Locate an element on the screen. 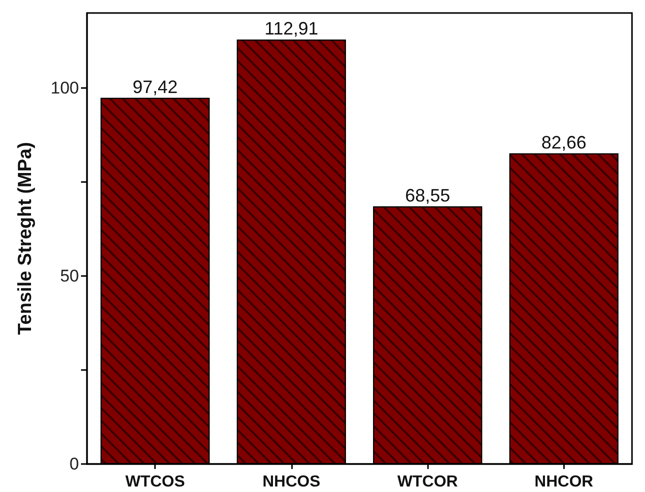  x-tick-label: WTCOS is located at coordinates (155, 482).